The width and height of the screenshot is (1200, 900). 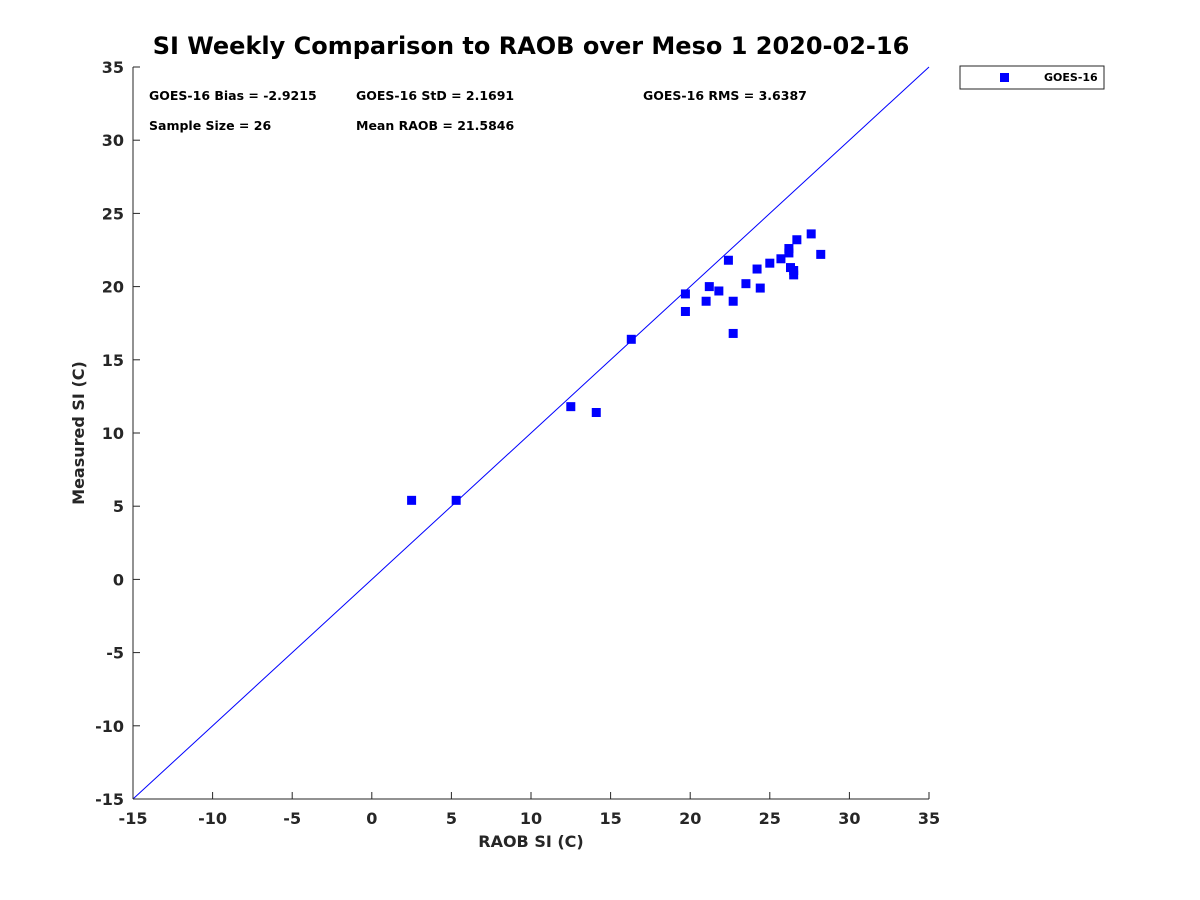 I want to click on x-tick-label: -5, so click(x=292, y=818).